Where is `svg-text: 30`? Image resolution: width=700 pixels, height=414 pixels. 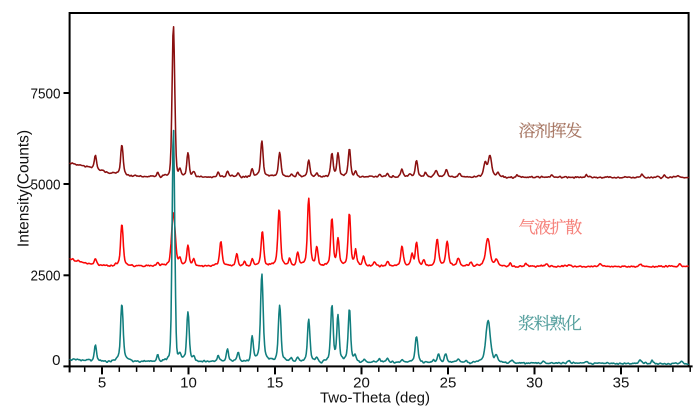 svg-text: 30 is located at coordinates (534, 383).